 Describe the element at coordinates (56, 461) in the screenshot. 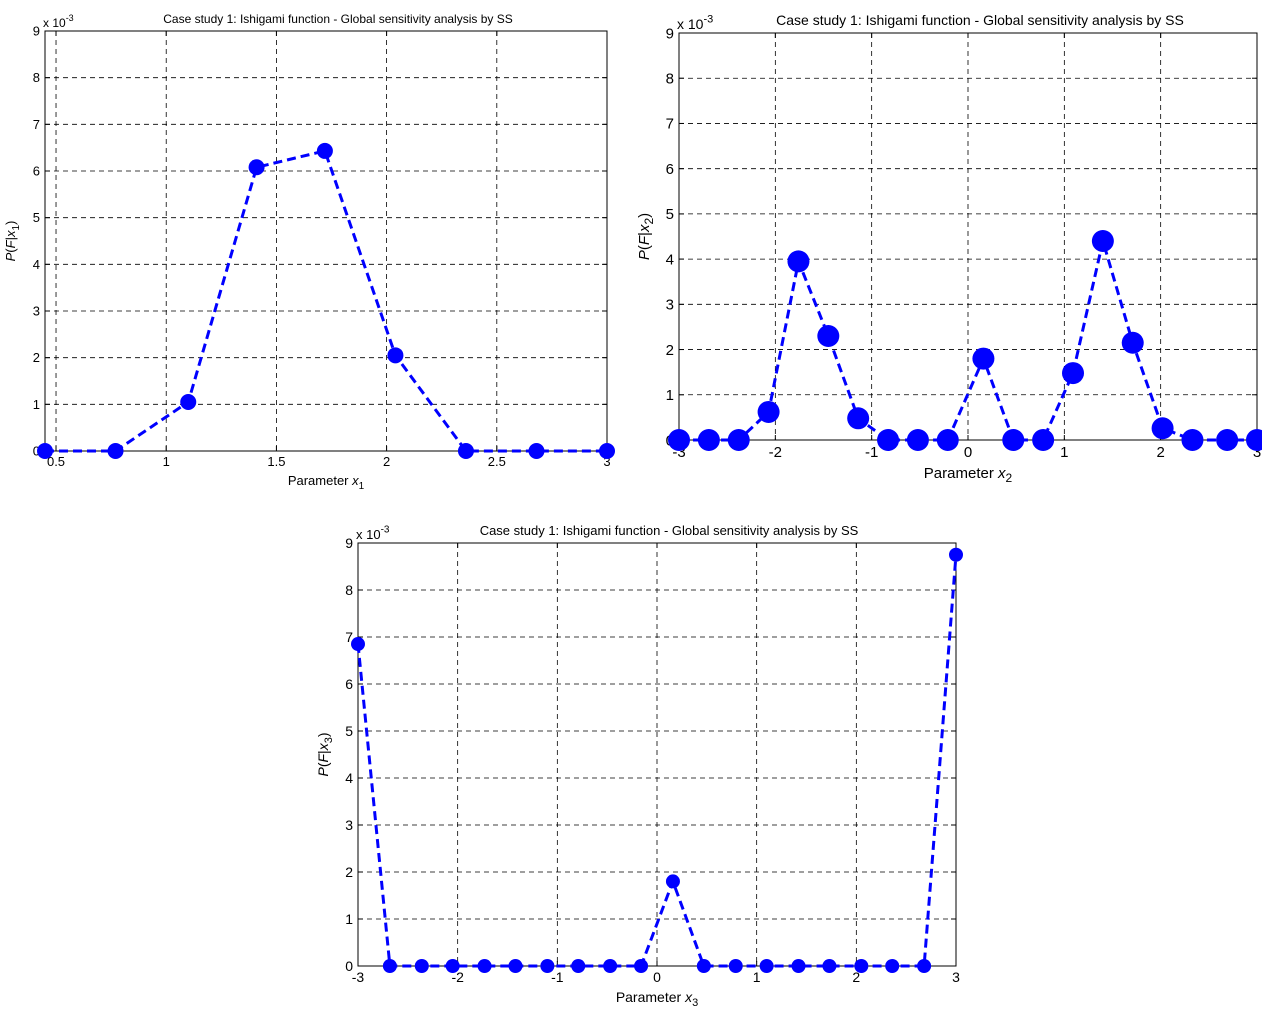

I see `chart-1-x-tick-label: 0.5` at that location.